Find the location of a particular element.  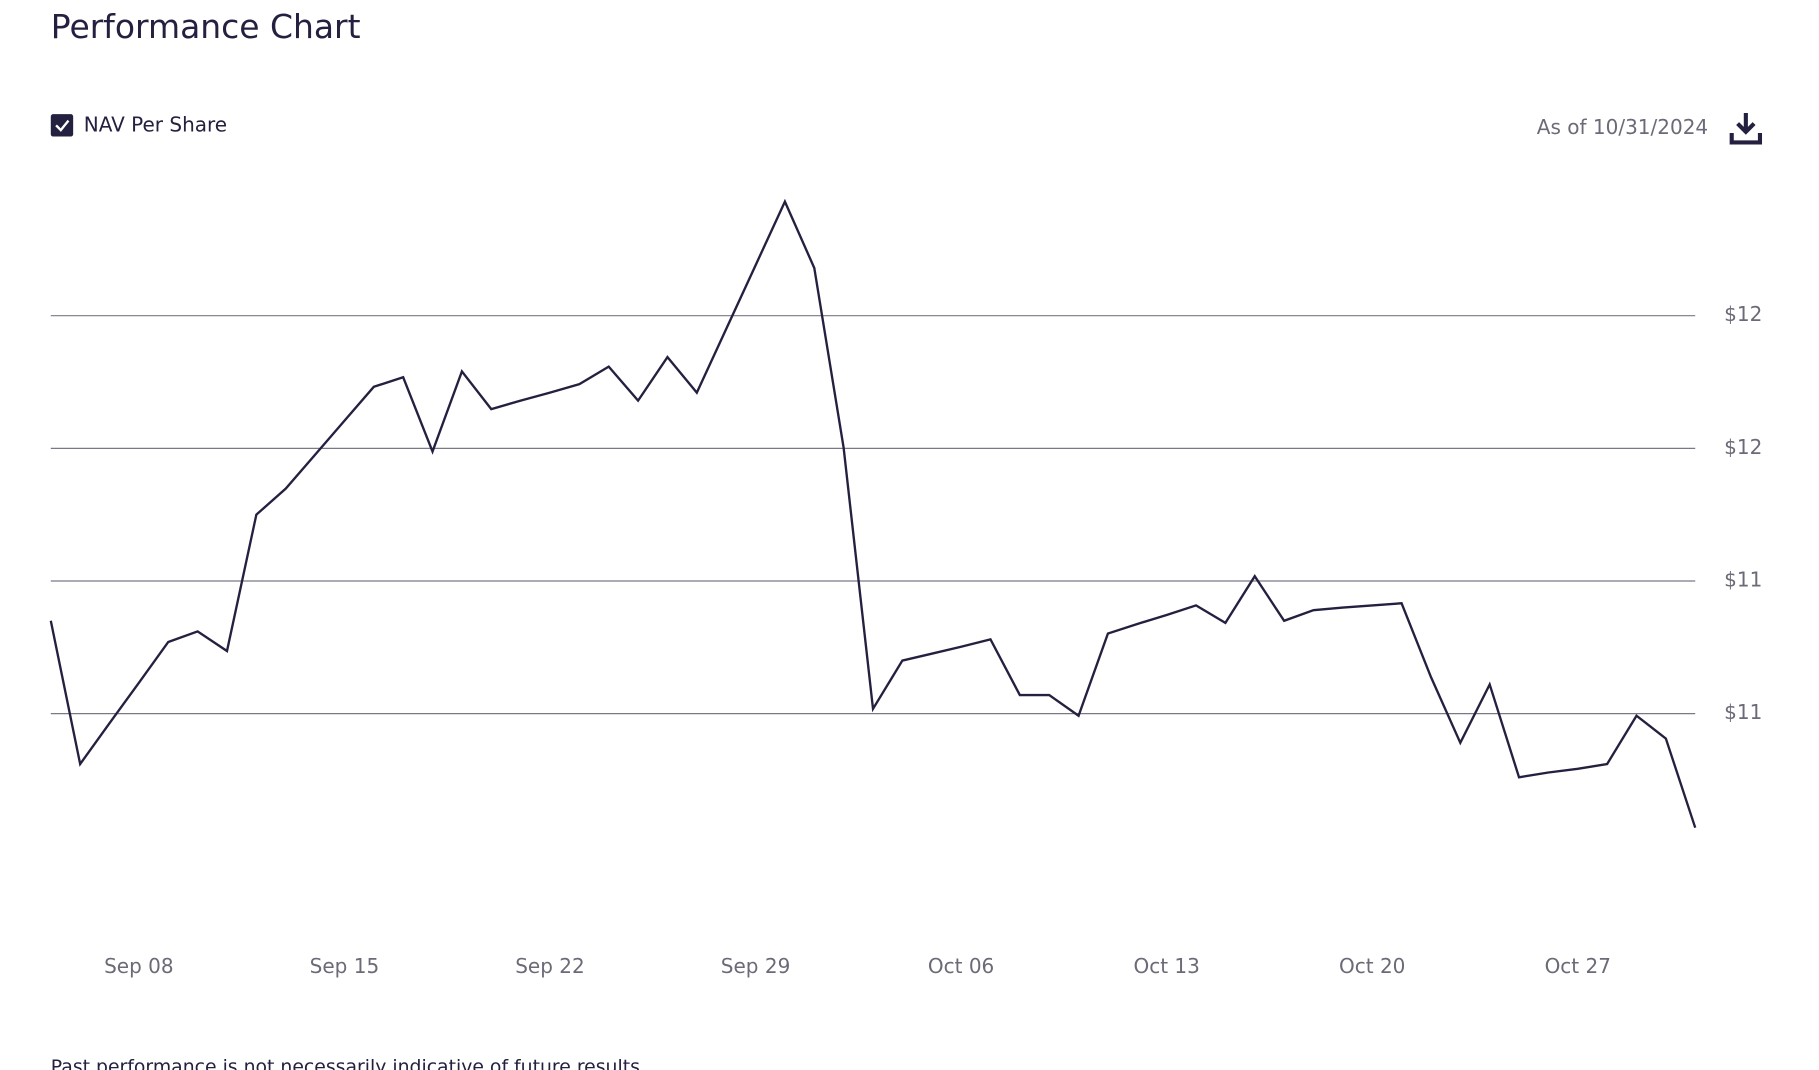

x-tick-label: Sep 08 is located at coordinates (139, 966).